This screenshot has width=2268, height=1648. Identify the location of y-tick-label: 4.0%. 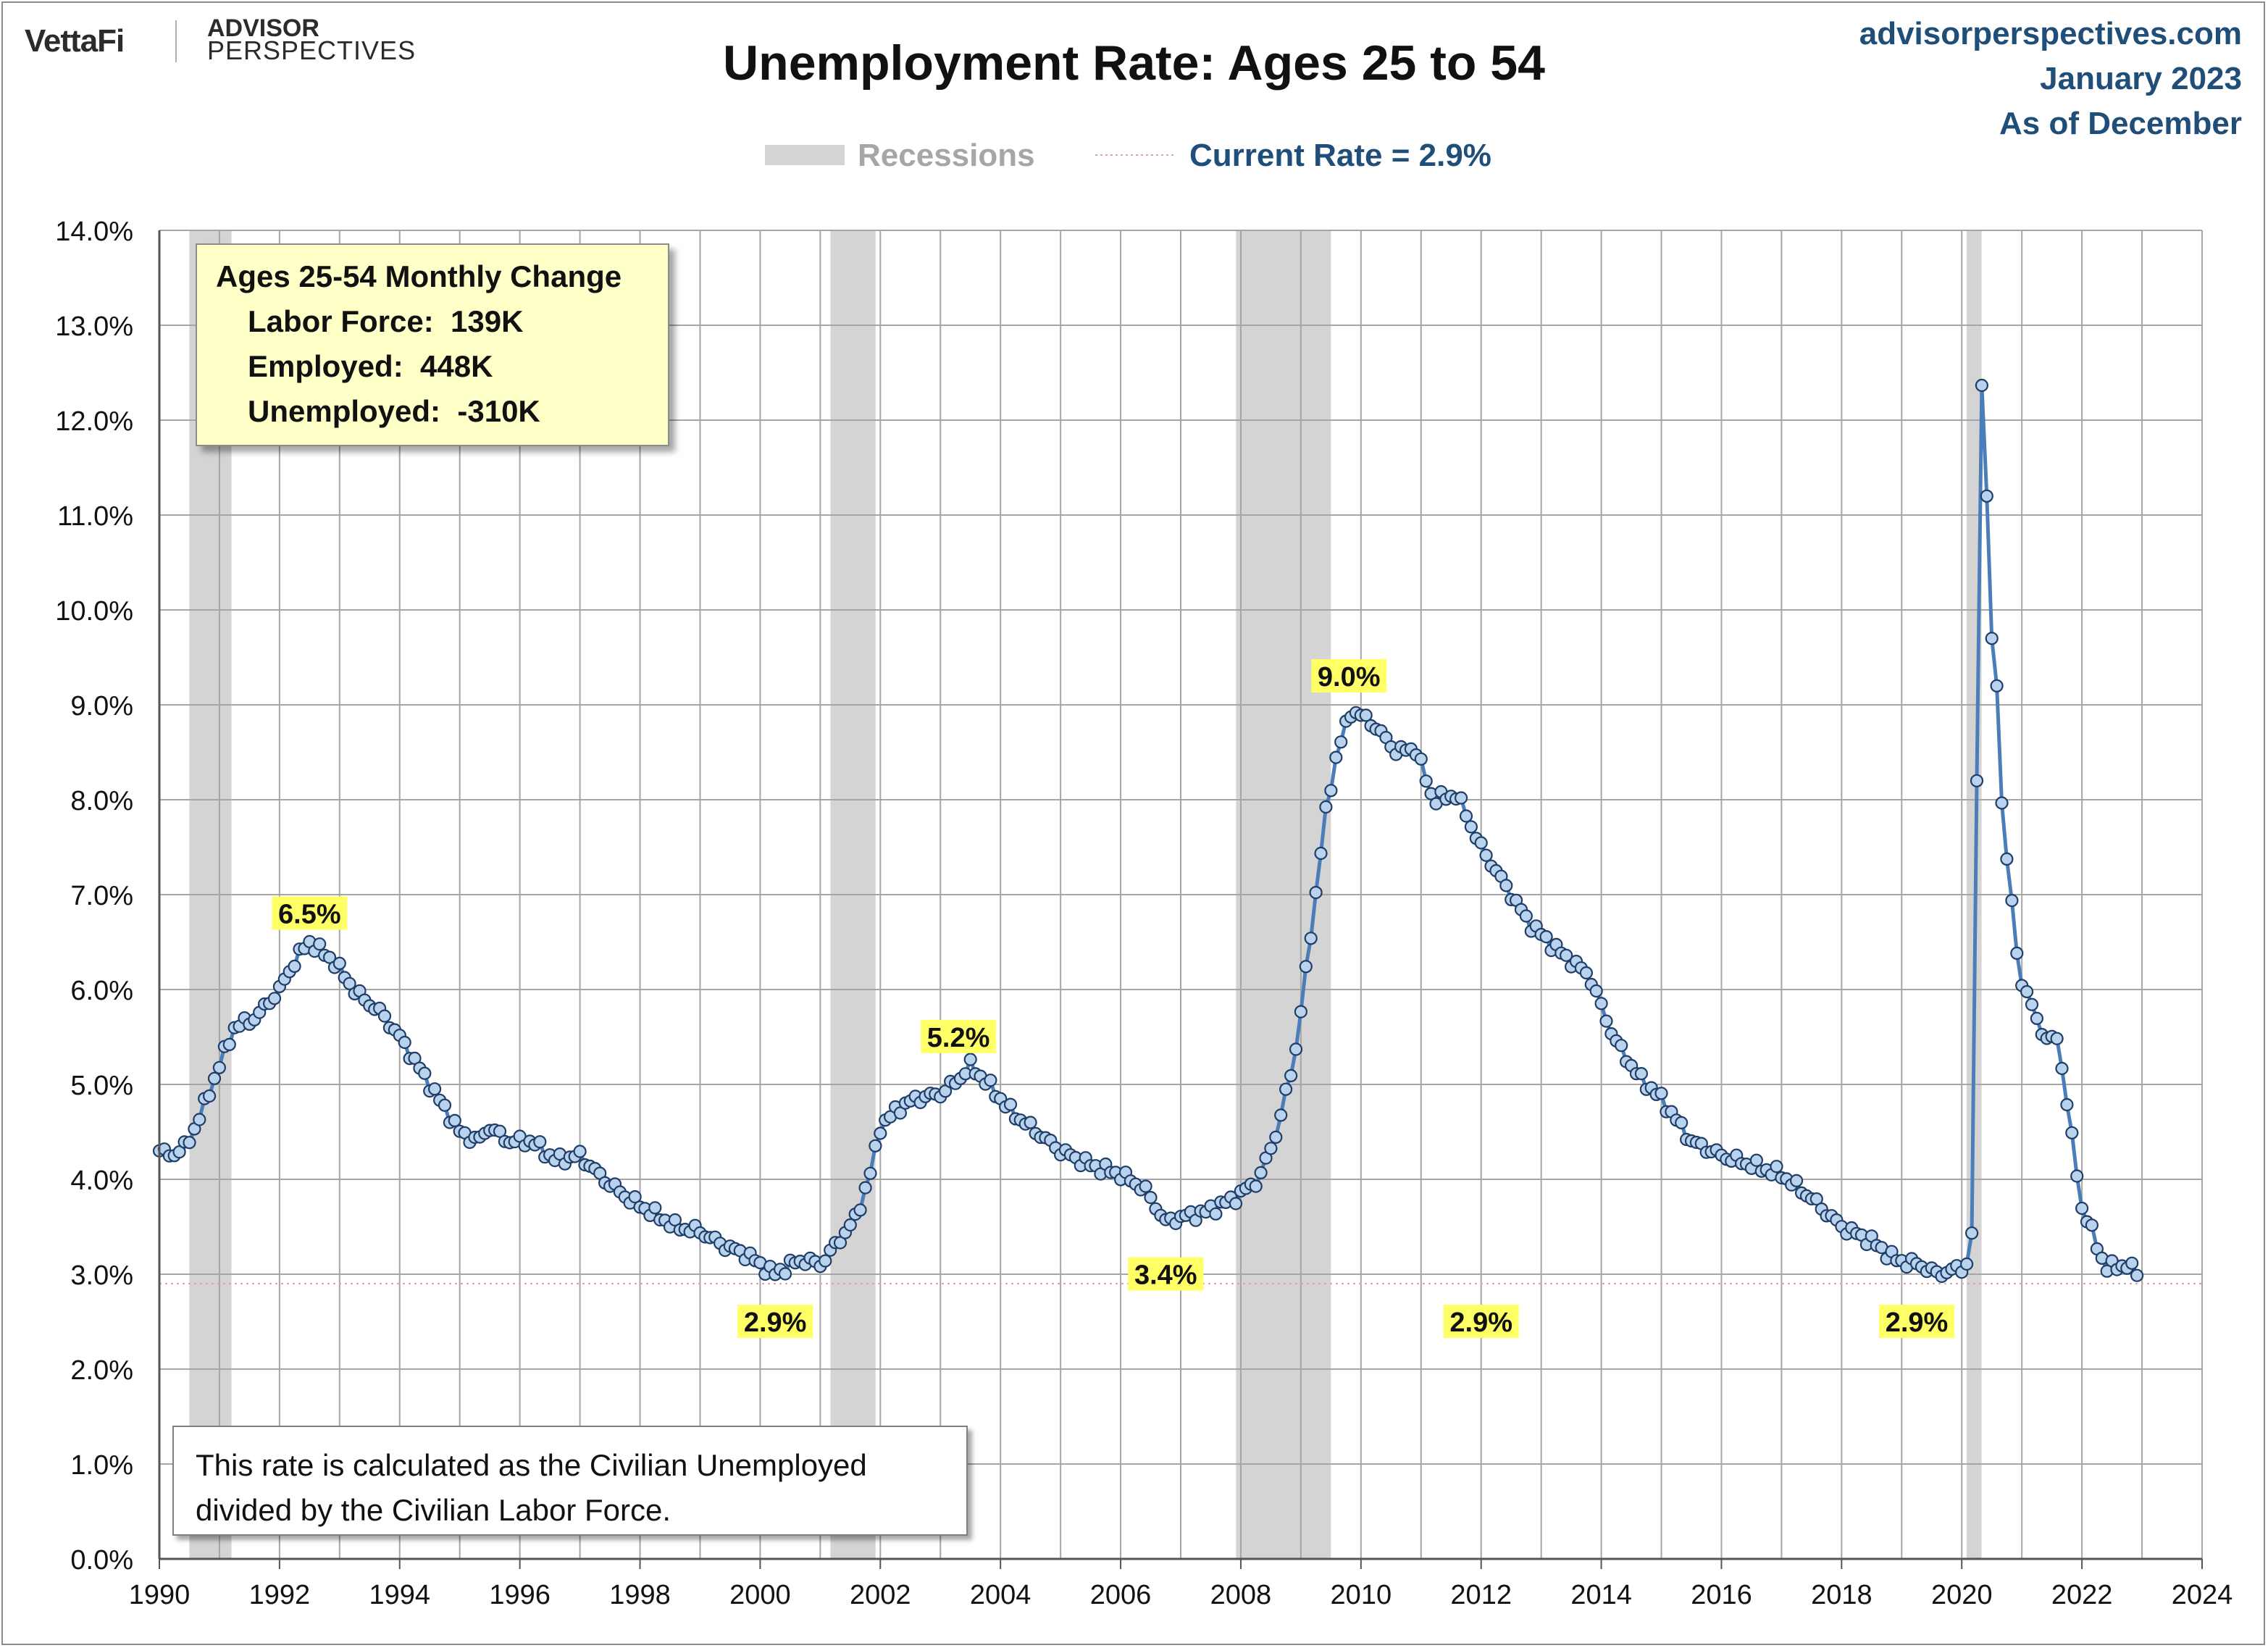
(101, 1181).